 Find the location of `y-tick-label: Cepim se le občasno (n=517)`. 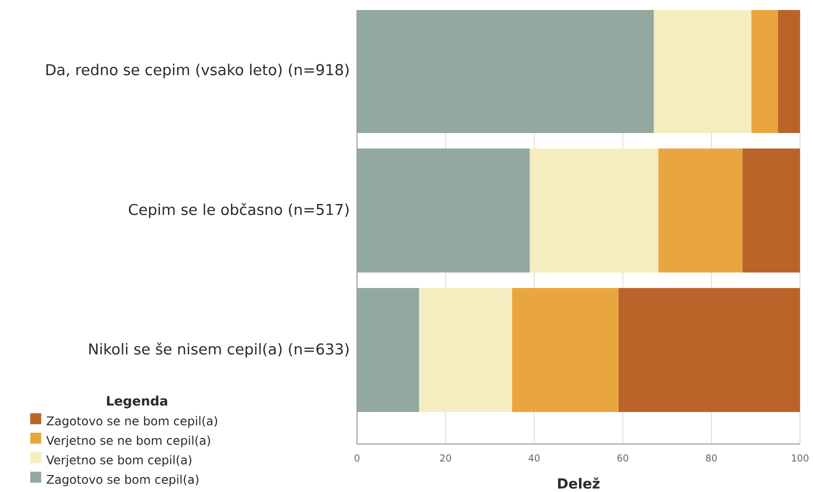

y-tick-label: Cepim se le občasno (n=517) is located at coordinates (238, 210).